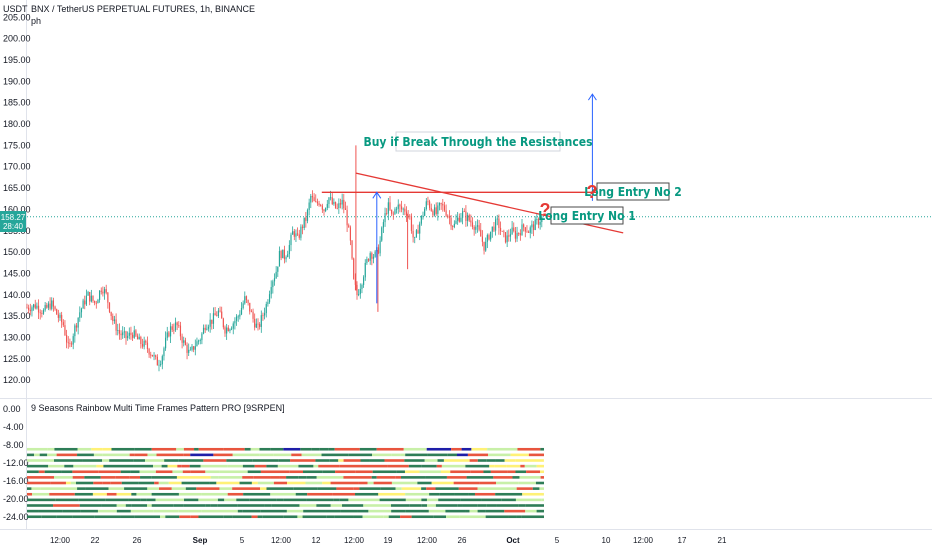 The image size is (932, 555). I want to click on annotation-buy: Buy if Break Through the Resistances, so click(477, 141).